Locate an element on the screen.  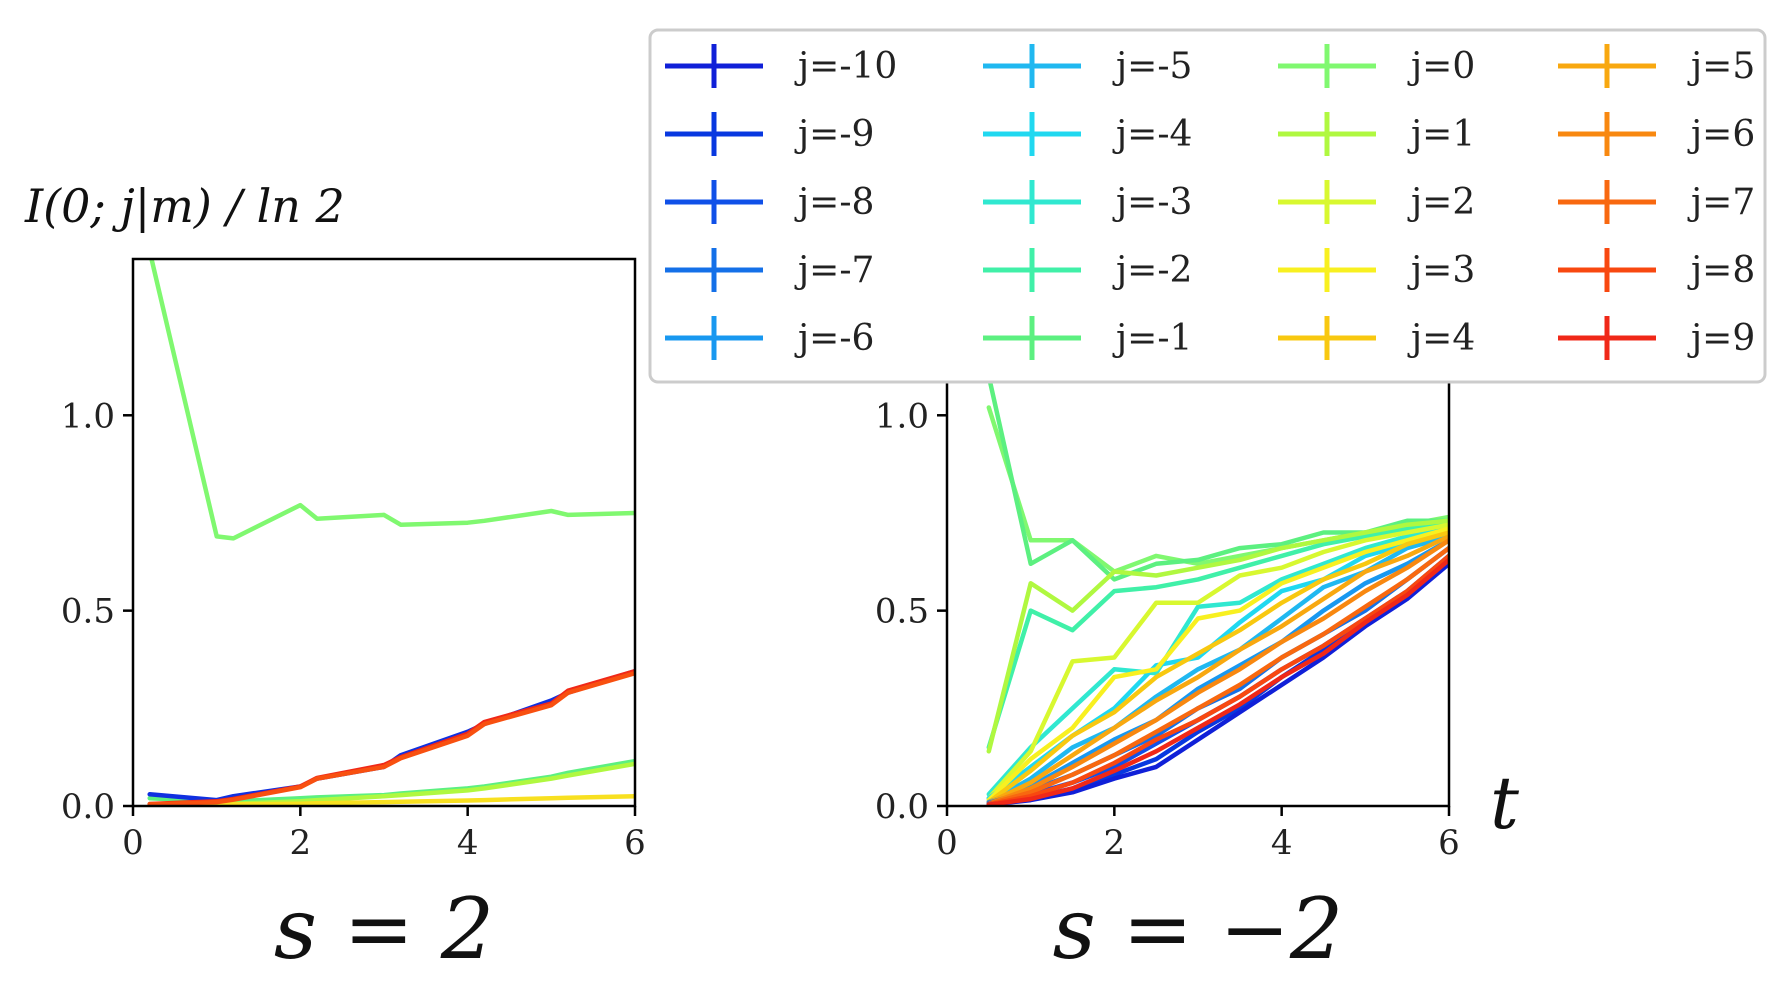
right-series-line-j=5 is located at coordinates (1217, 670).